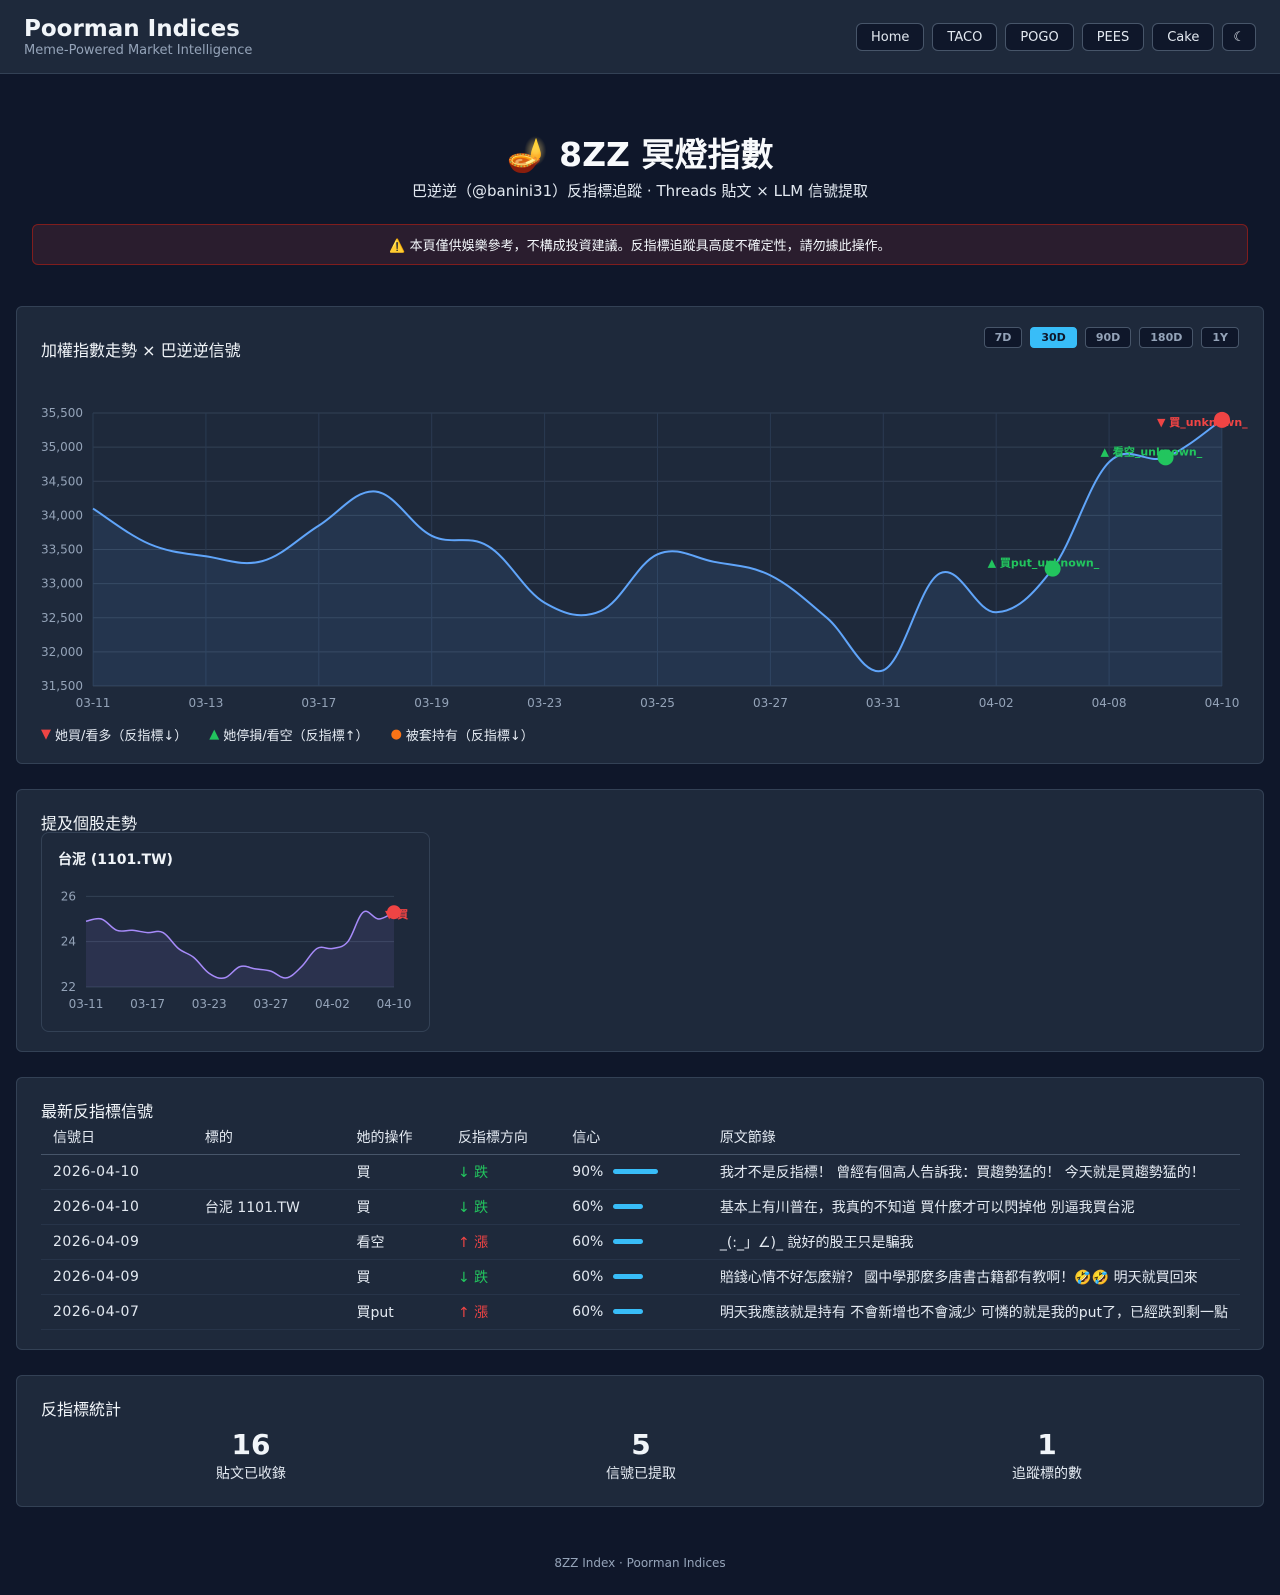  I want to click on cell-excerpt: 我才不是反指標！ 曾經有個高人告訴我：買趨勢猛的！ 今天就是買趨勢猛的！, so click(973, 1172).